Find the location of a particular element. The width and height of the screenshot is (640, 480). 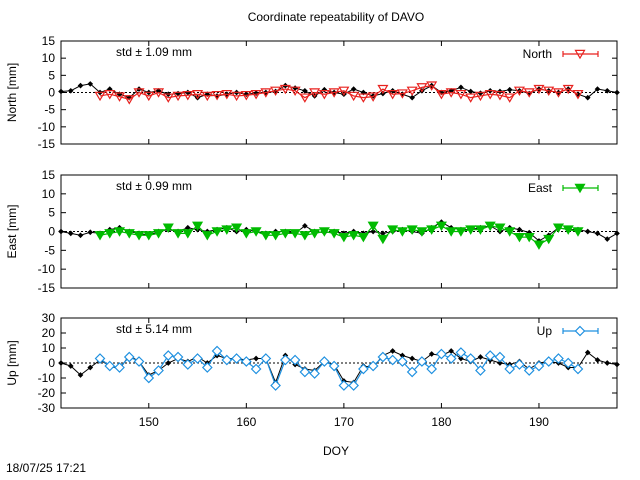

east-y-tick-label: 15 is located at coordinates (49, 175).